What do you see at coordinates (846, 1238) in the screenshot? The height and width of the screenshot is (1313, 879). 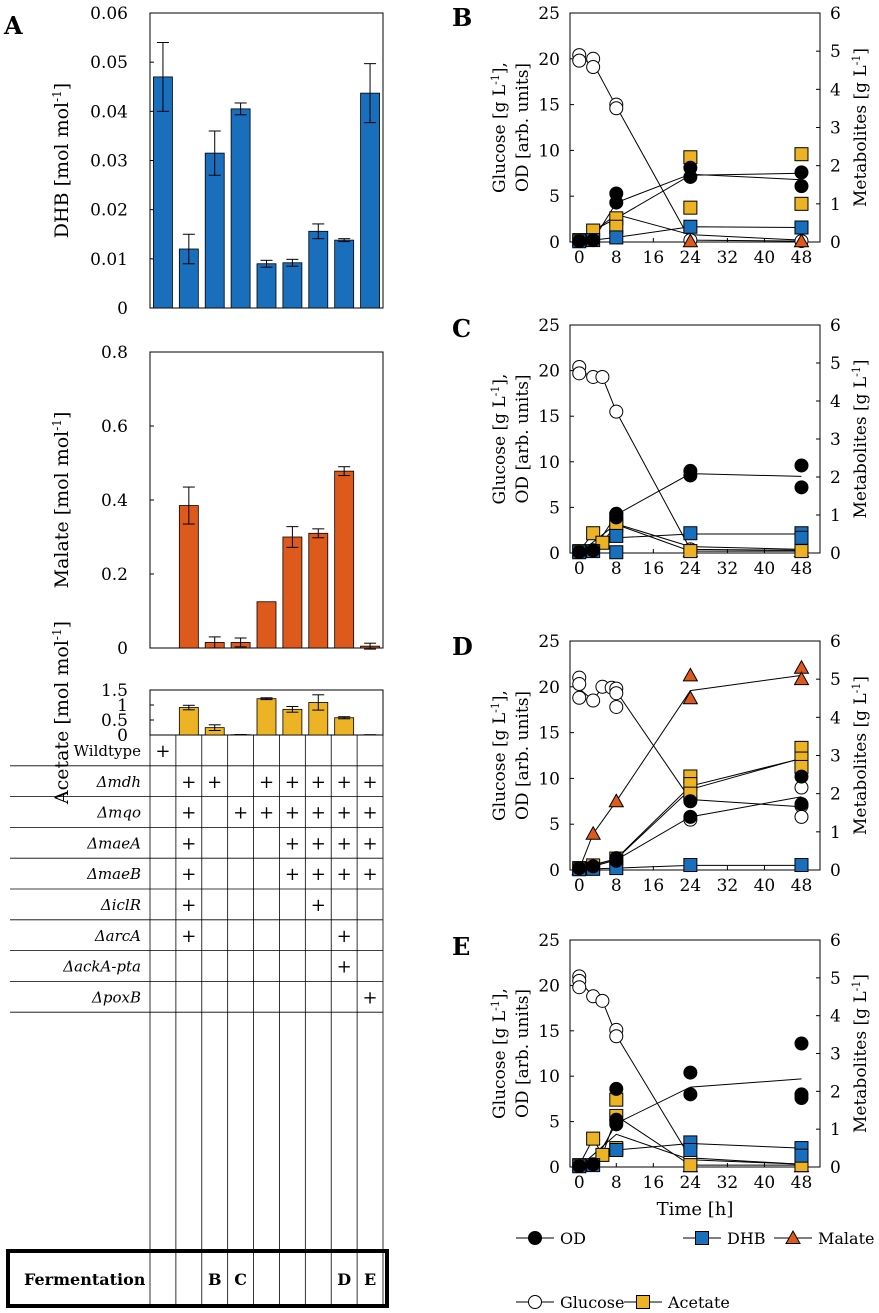 I see `legend-label: Malate` at bounding box center [846, 1238].